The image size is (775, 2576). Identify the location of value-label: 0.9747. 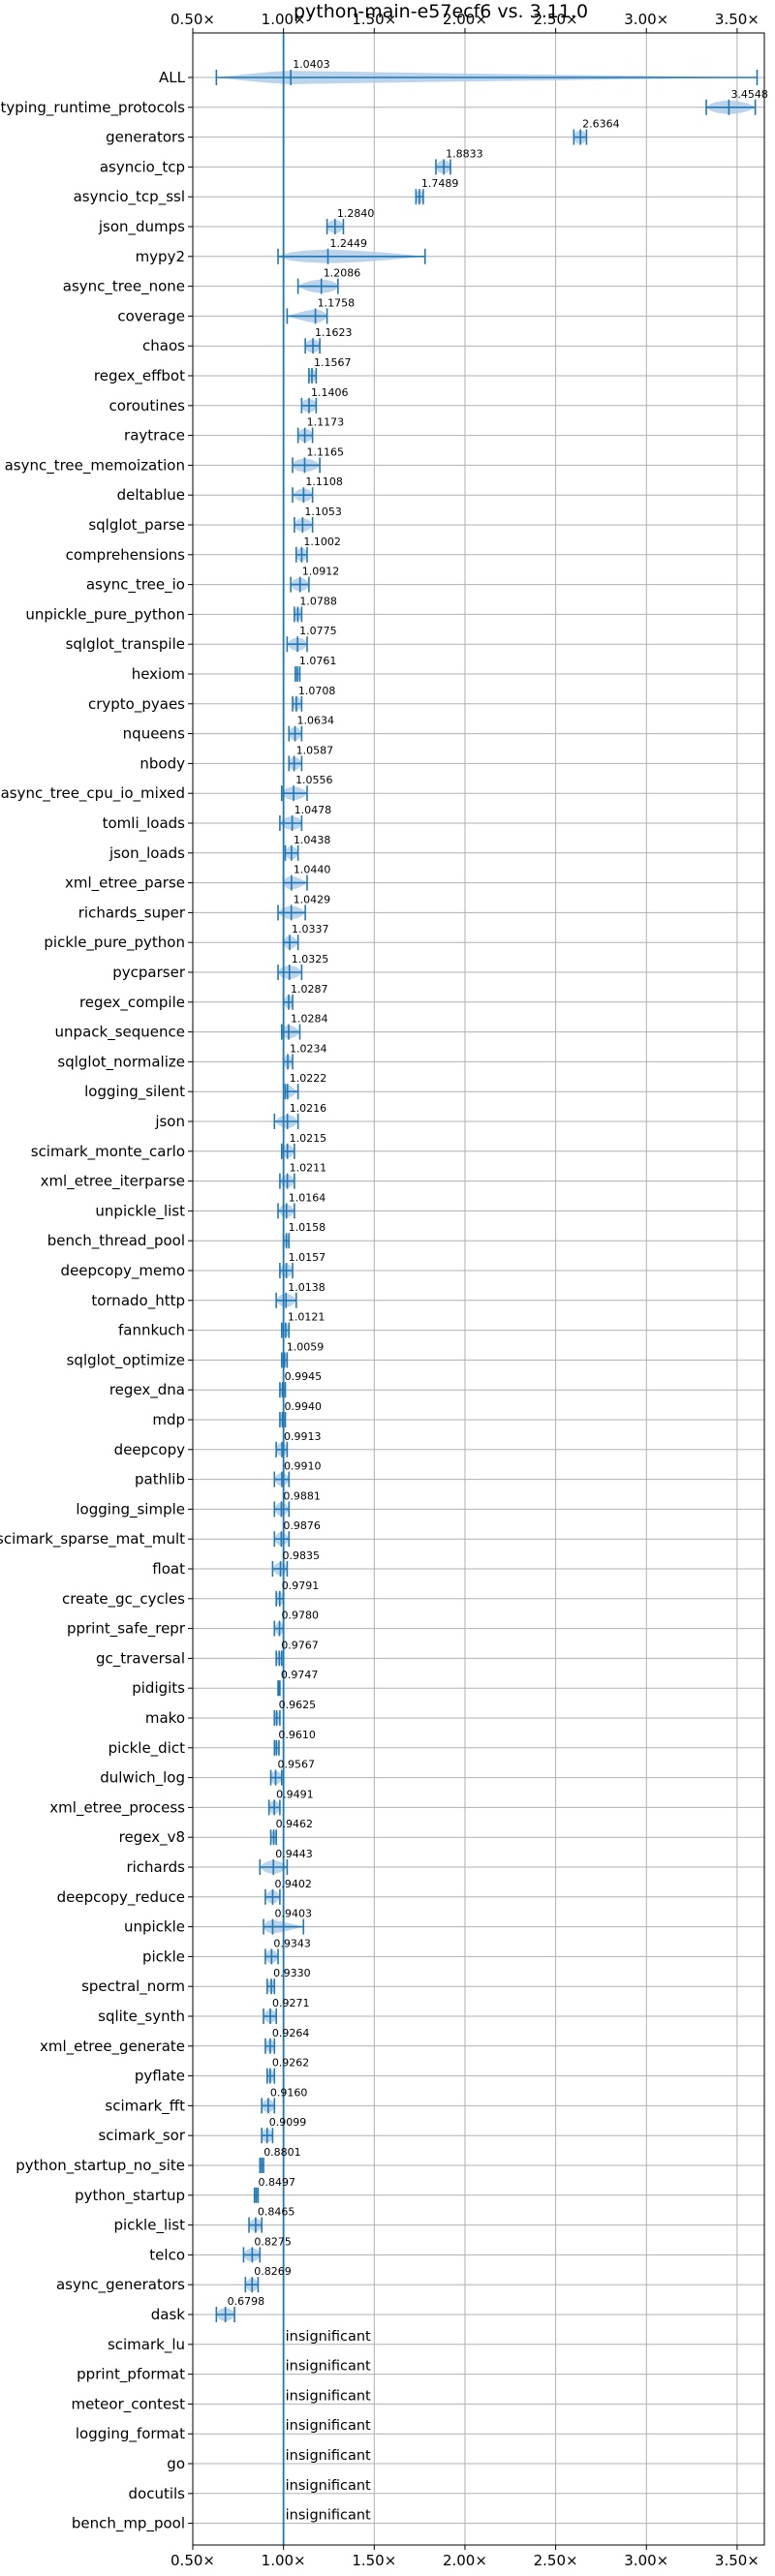
(300, 1675).